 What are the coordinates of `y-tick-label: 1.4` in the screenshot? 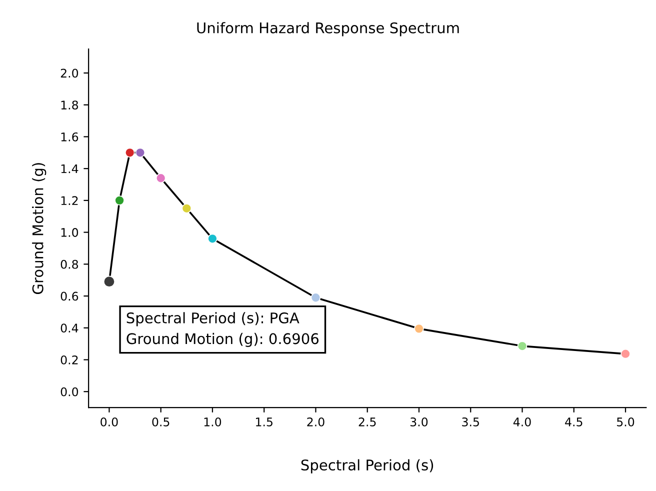 It's located at (69, 169).